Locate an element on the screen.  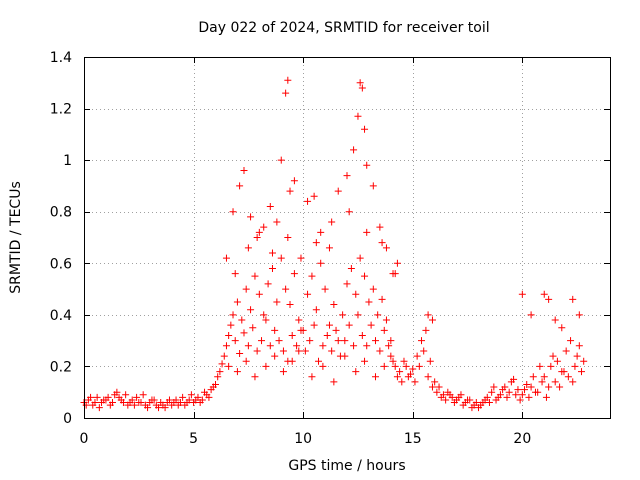
x-tick-label: 10 is located at coordinates (303, 439).